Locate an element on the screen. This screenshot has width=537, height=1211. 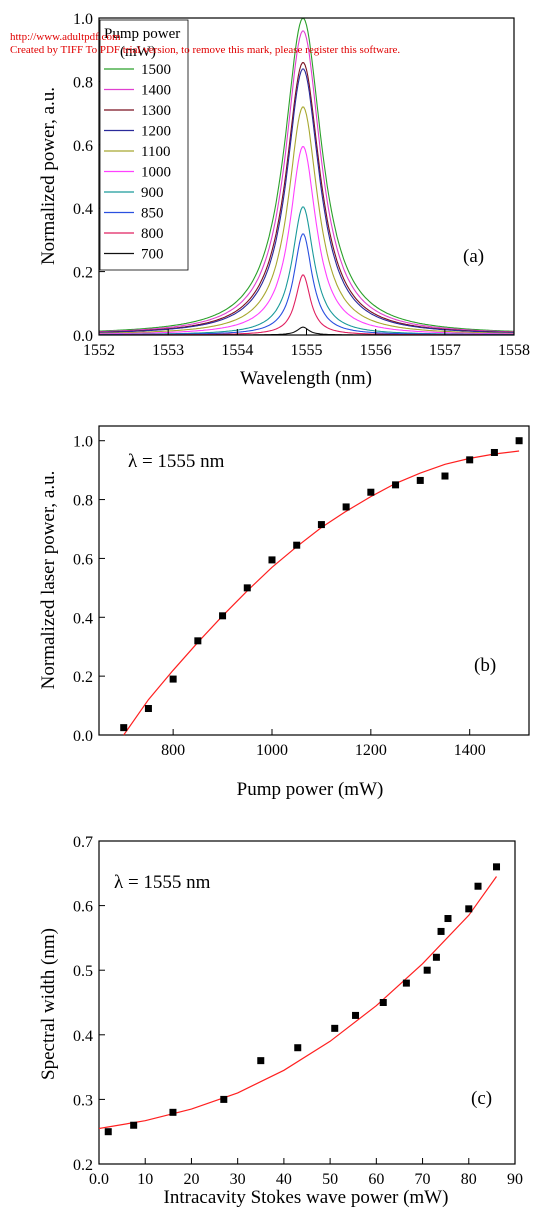
legend-label-700: 700 is located at coordinates (152, 255).